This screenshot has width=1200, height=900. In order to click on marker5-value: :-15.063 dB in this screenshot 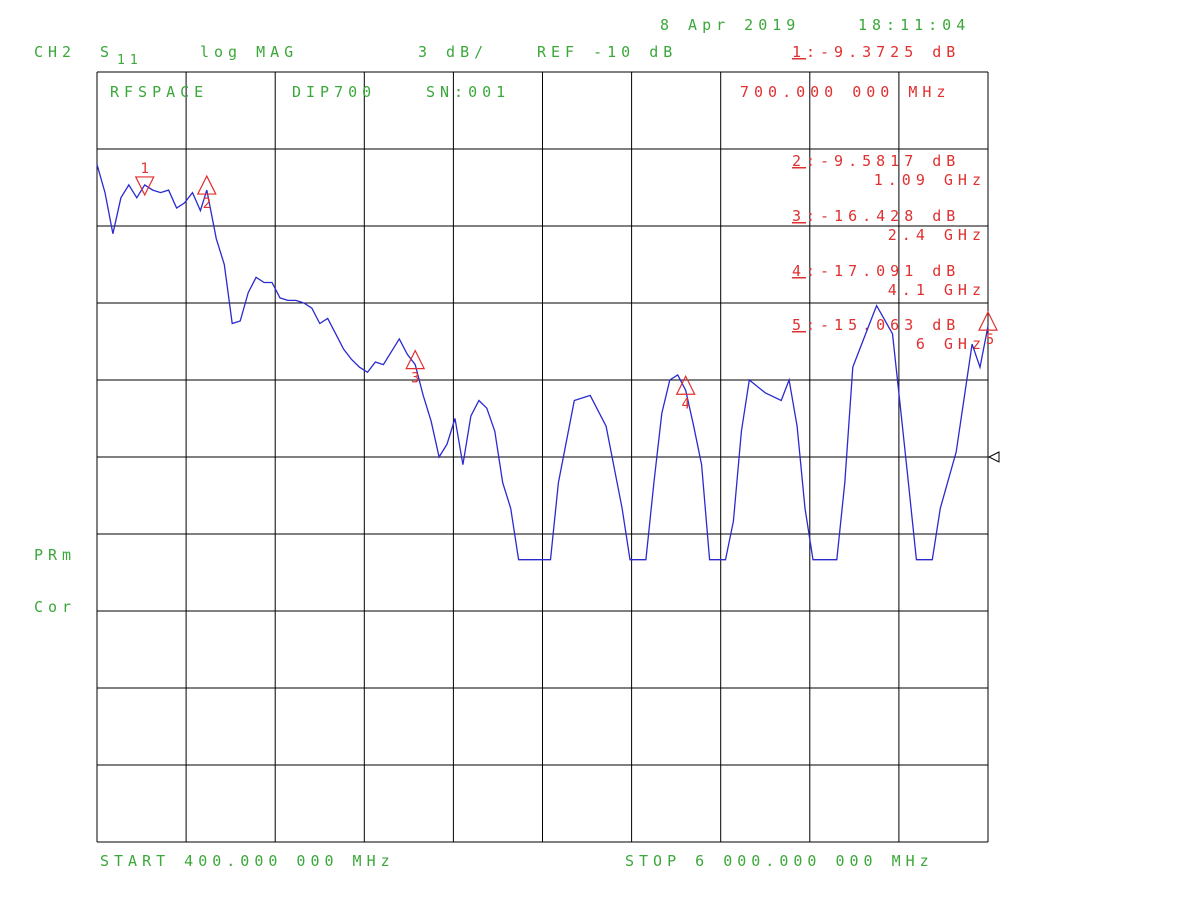, I will do `click(883, 325)`.